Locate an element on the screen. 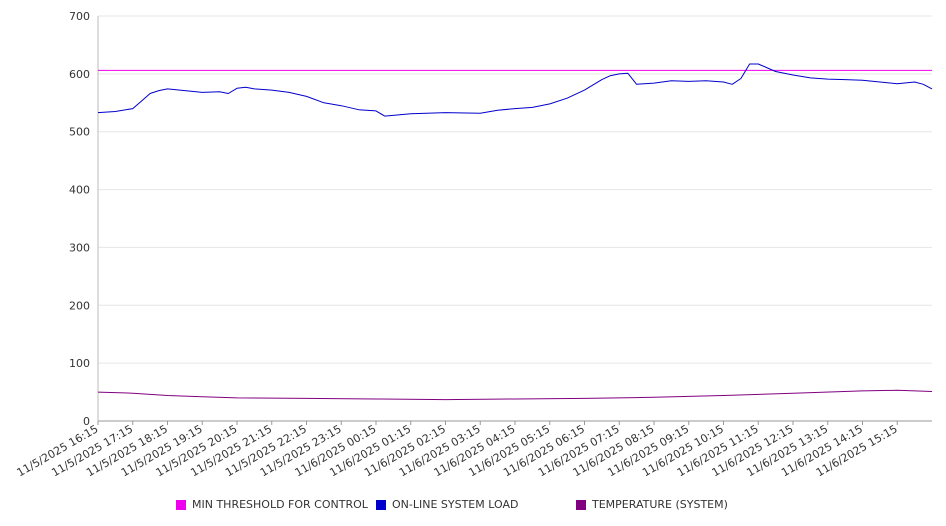 This screenshot has width=946, height=526. legend-label: TEMPERATURE (SYSTEM) is located at coordinates (660, 504).